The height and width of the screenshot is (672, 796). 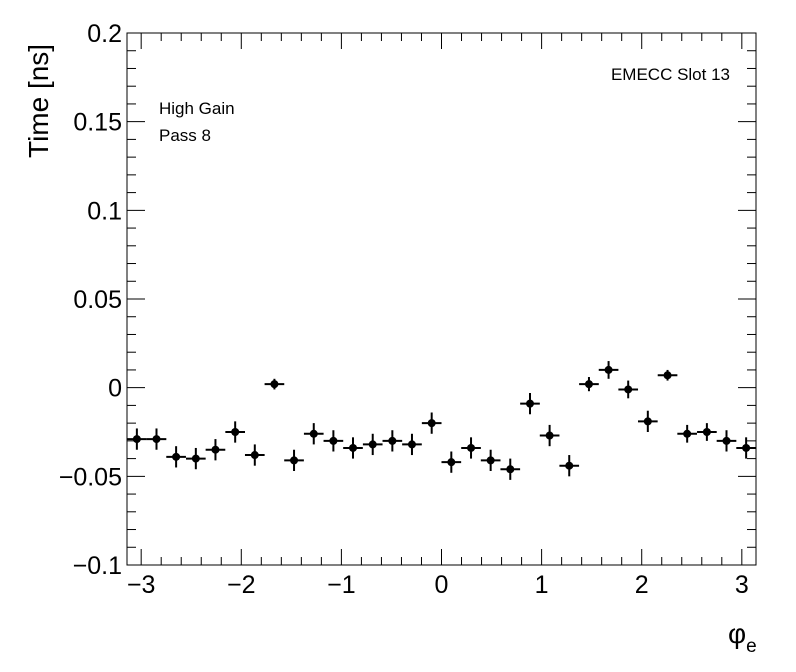 What do you see at coordinates (90, 477) in the screenshot?
I see `y-tick-label: −0.05` at bounding box center [90, 477].